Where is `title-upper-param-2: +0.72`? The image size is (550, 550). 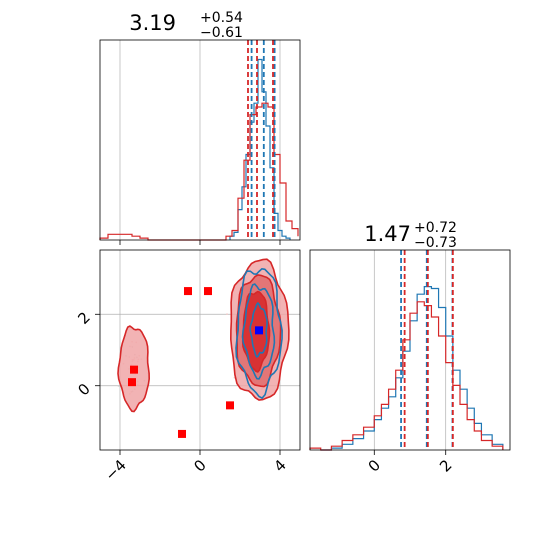
title-upper-param-2: +0.72 is located at coordinates (435, 228).